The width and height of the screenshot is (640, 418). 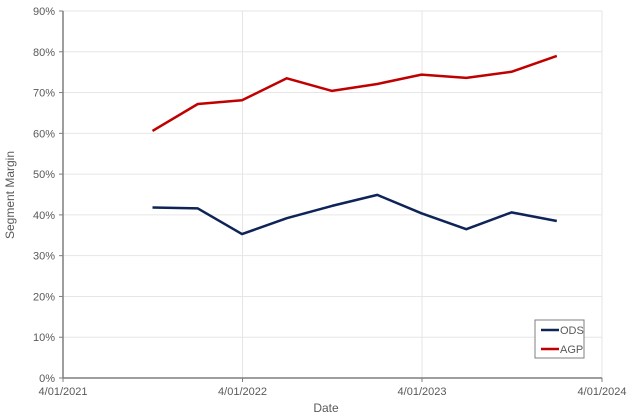 What do you see at coordinates (44, 134) in the screenshot?
I see `y-tick-label: 60%` at bounding box center [44, 134].